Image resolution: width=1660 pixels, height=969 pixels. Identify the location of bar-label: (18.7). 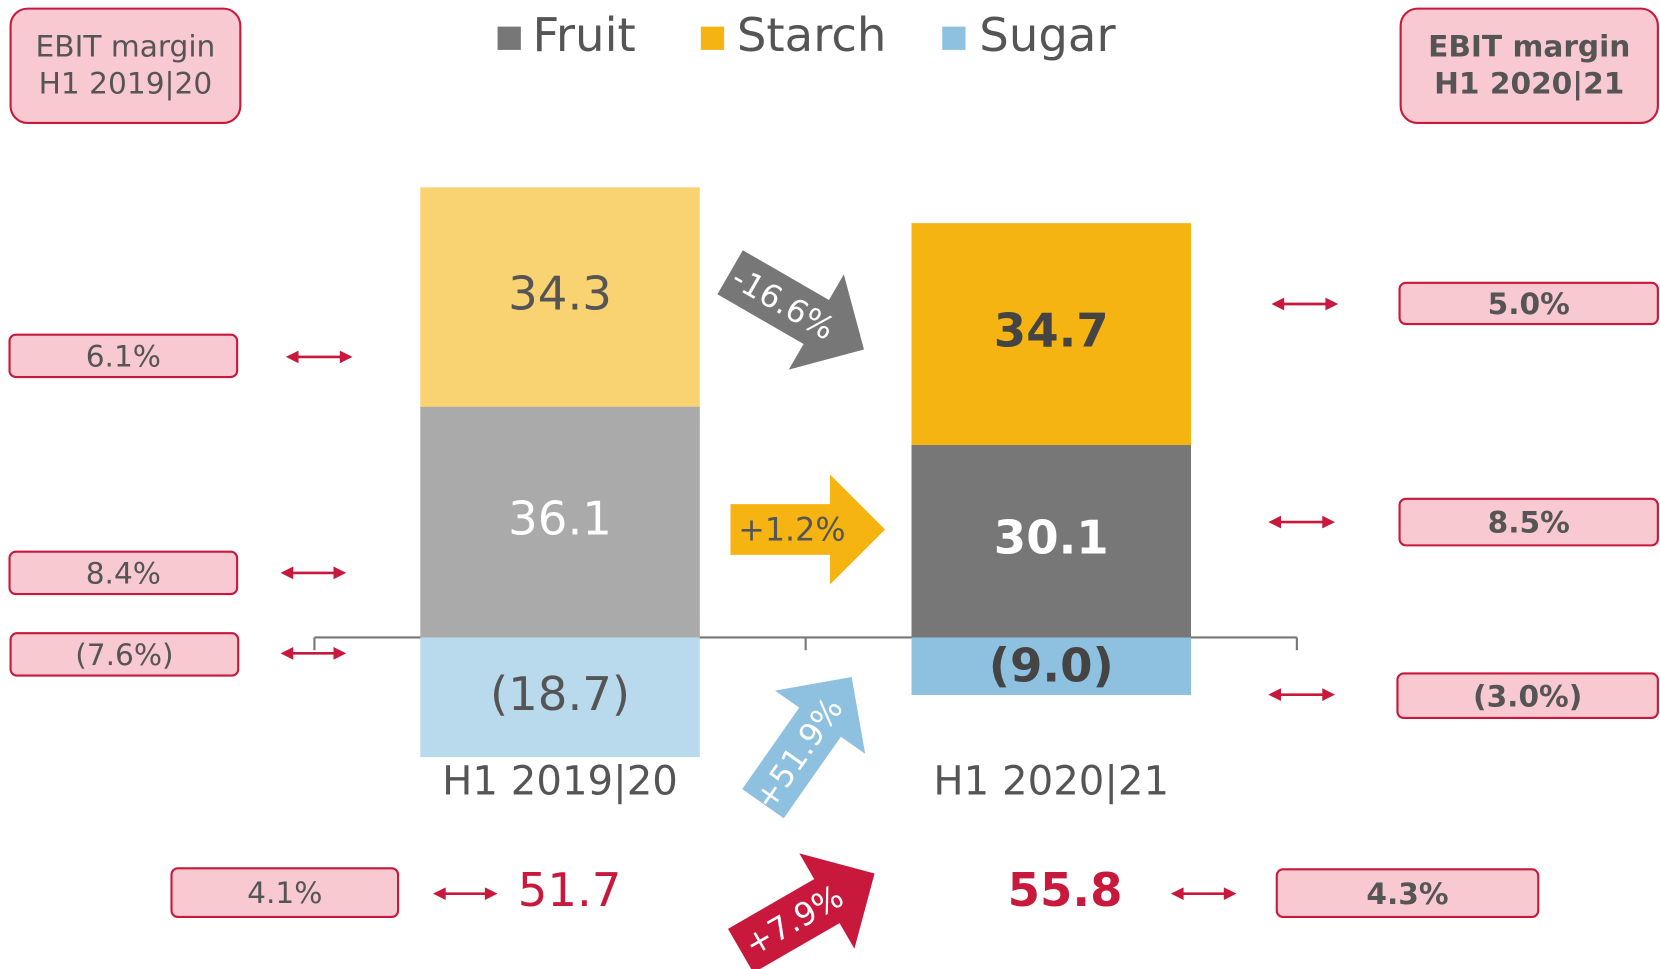
(560, 694).